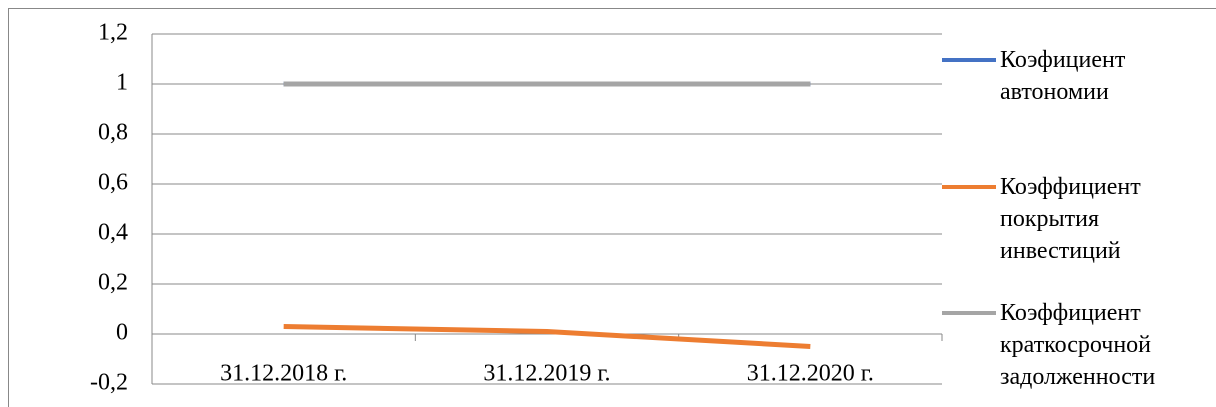  Describe the element at coordinates (1063, 76) in the screenshot. I see `legend-label: Коэфициент автономии` at that location.